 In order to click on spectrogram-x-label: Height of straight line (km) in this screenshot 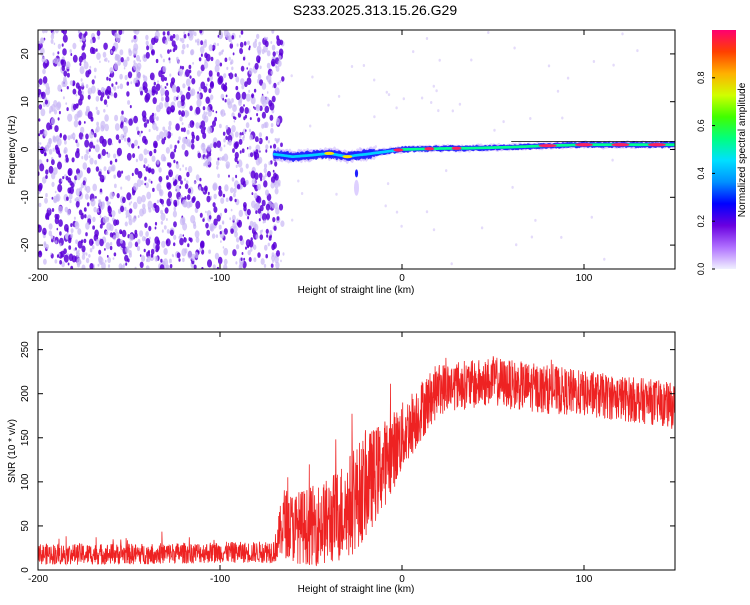, I will do `click(356, 290)`.